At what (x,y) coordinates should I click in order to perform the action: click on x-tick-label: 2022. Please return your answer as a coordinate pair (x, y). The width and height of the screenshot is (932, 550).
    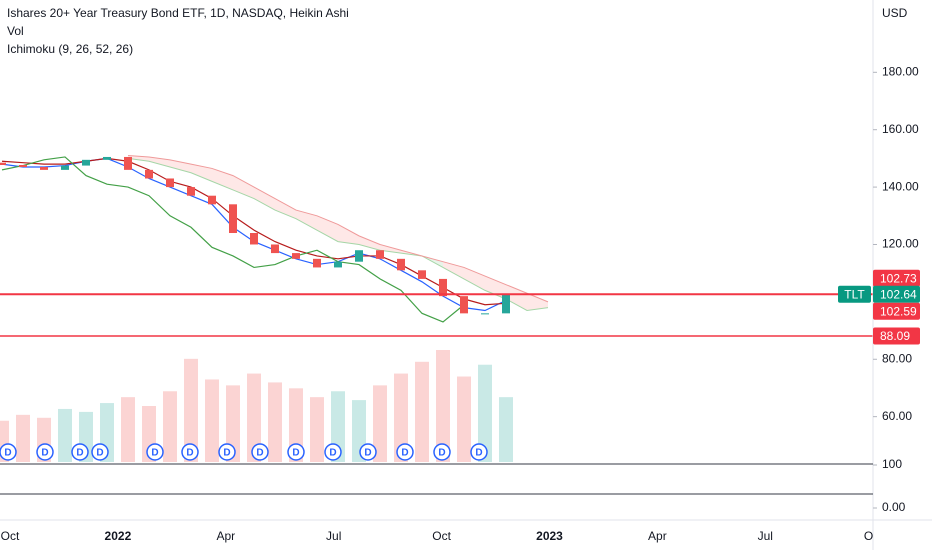
    Looking at the image, I should click on (118, 536).